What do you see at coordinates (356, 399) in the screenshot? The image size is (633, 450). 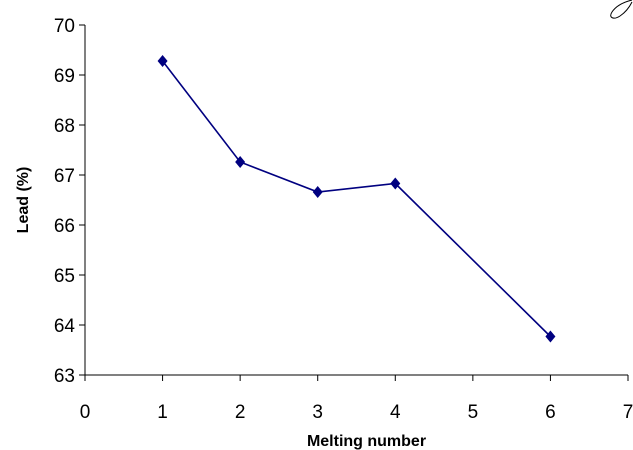 I see `x-ticks: 0 1 2 3 4 5 6 7` at bounding box center [356, 399].